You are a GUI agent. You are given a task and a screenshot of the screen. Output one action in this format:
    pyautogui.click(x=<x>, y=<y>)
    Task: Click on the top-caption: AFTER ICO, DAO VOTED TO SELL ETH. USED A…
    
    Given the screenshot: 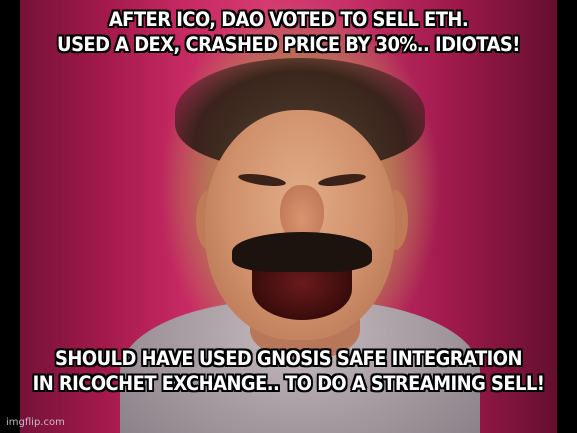 What is the action you would take?
    pyautogui.click(x=288, y=32)
    